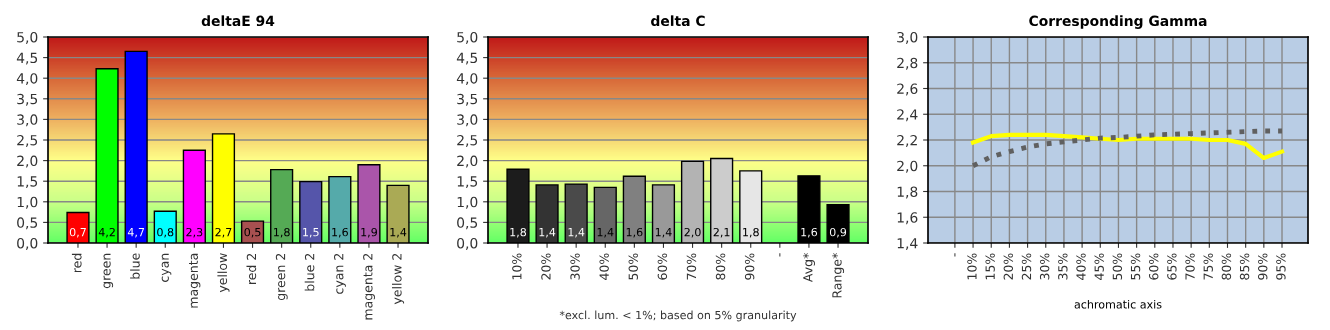  Describe the element at coordinates (76, 263) in the screenshot. I see `x-tick-label: red` at that location.